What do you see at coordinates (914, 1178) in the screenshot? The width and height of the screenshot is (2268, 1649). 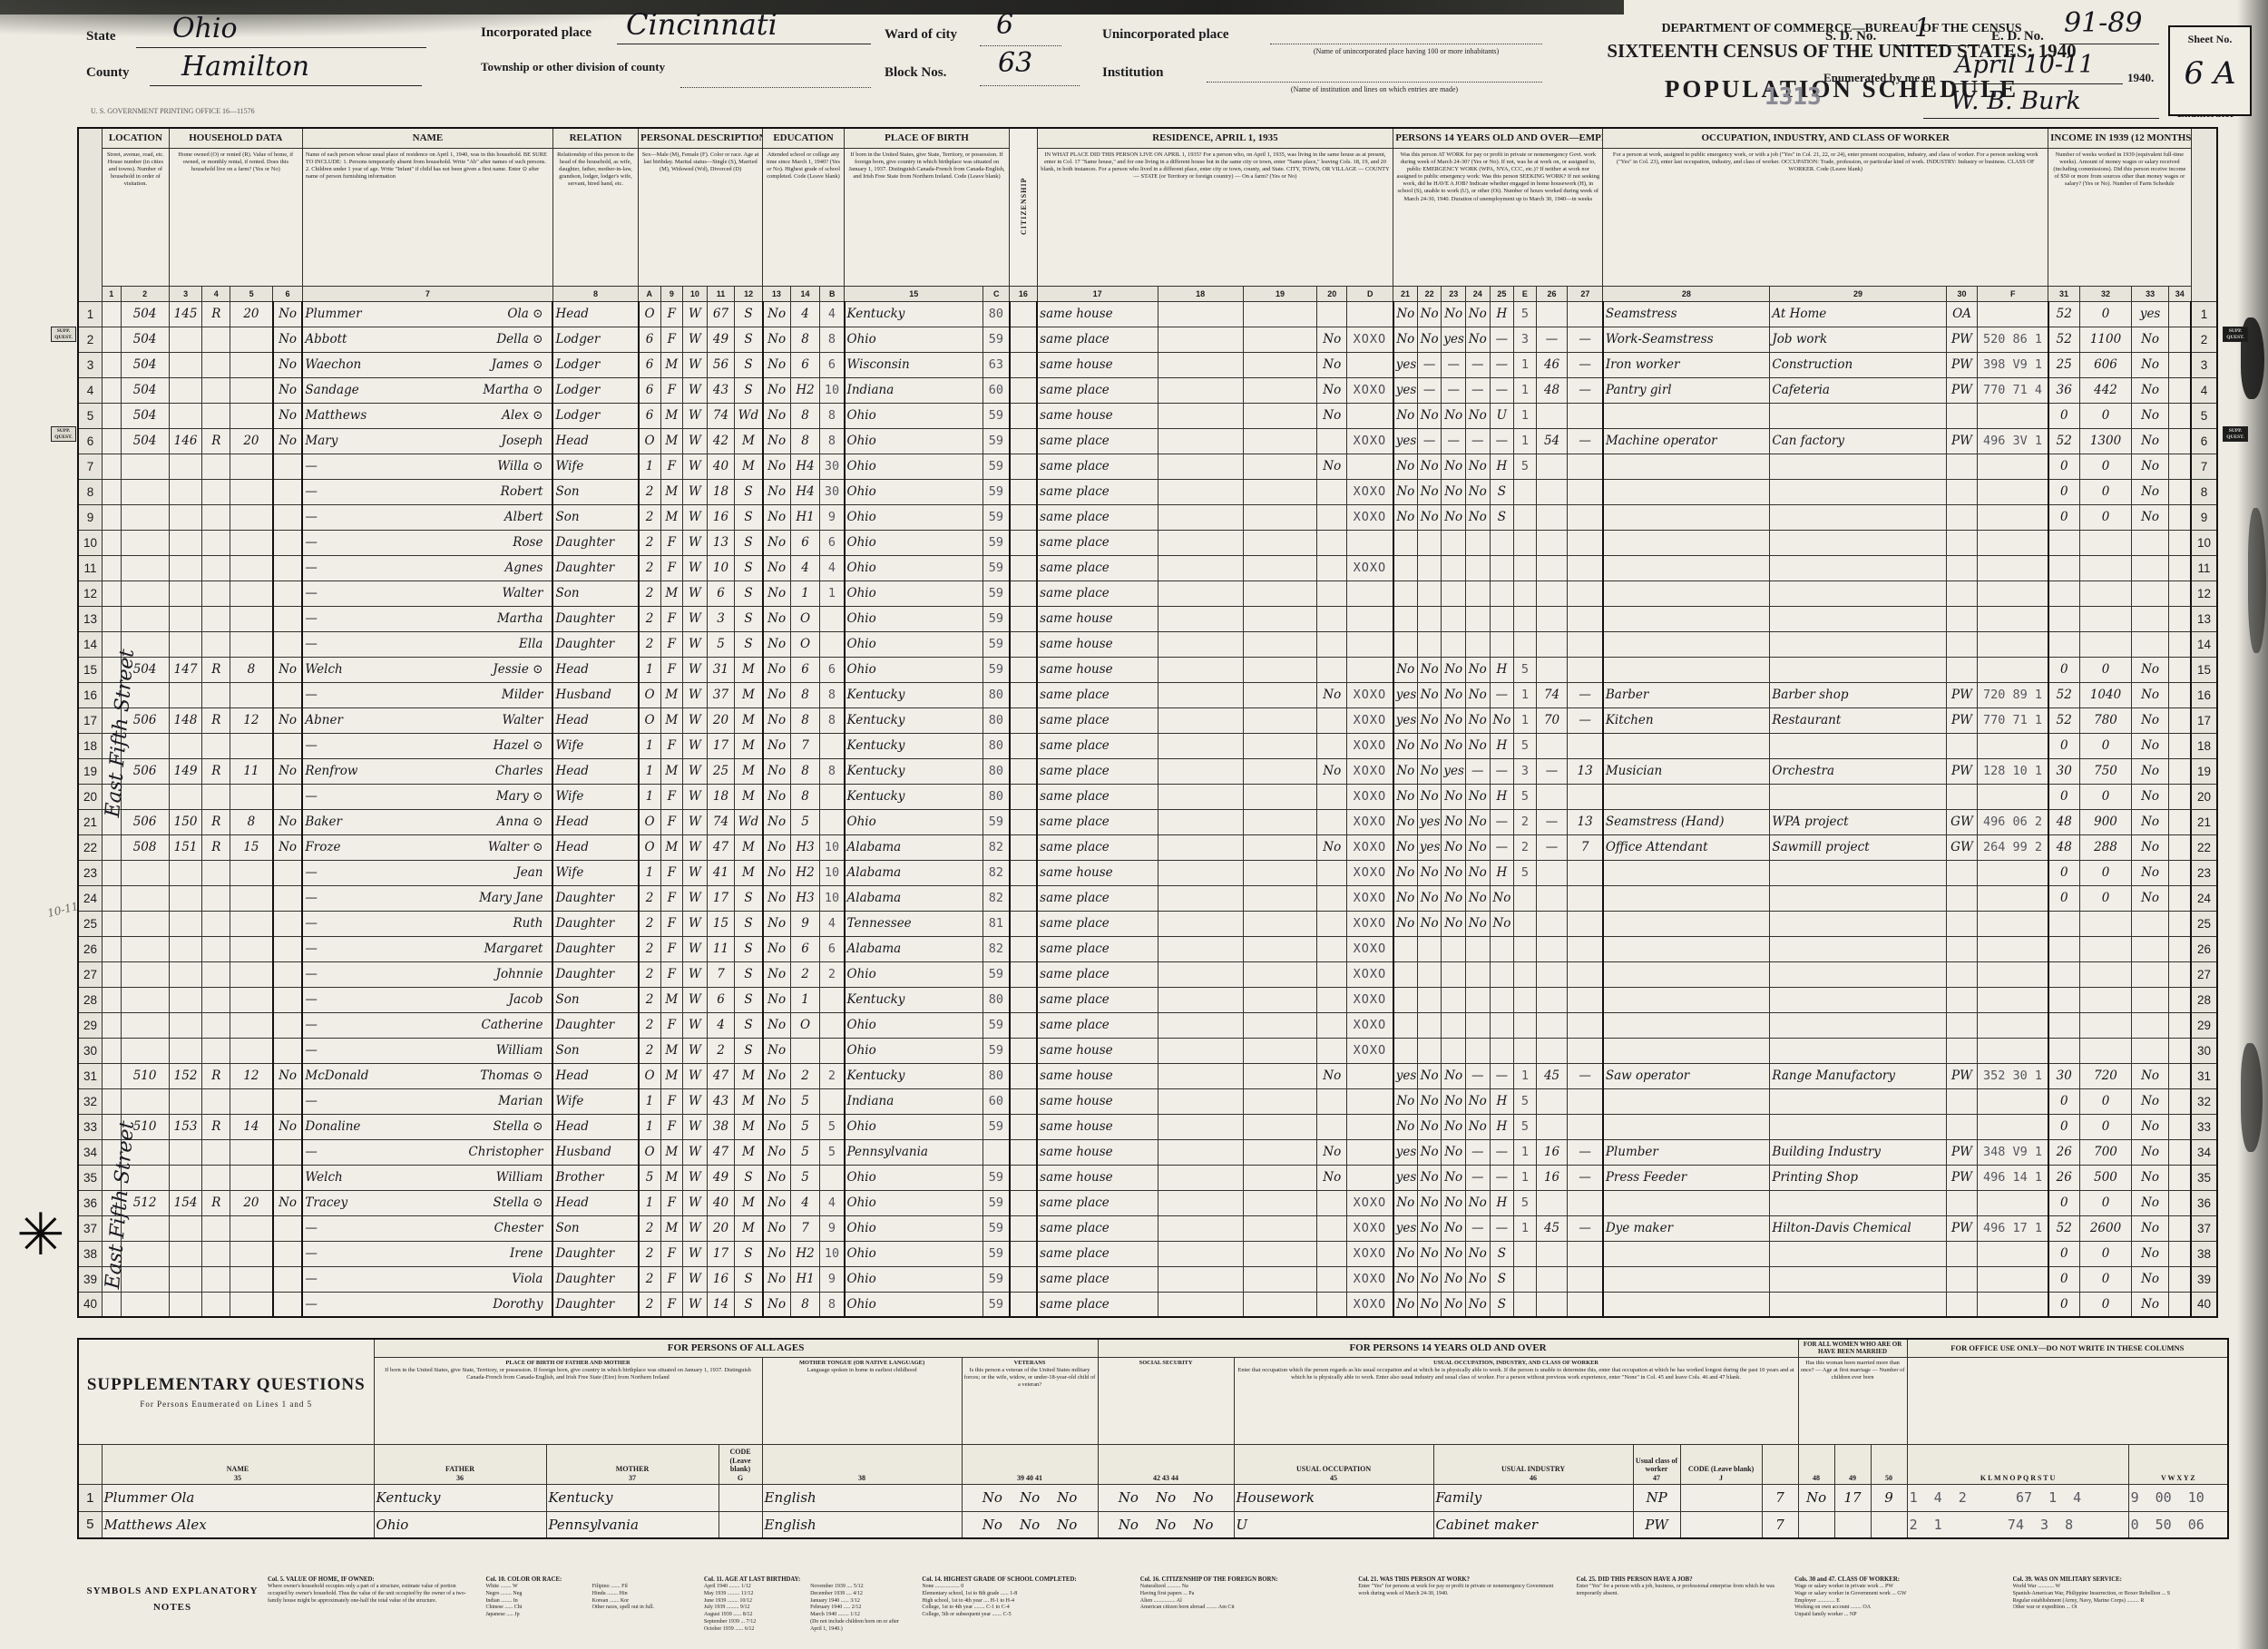 I see `cell: Ohio` at bounding box center [914, 1178].